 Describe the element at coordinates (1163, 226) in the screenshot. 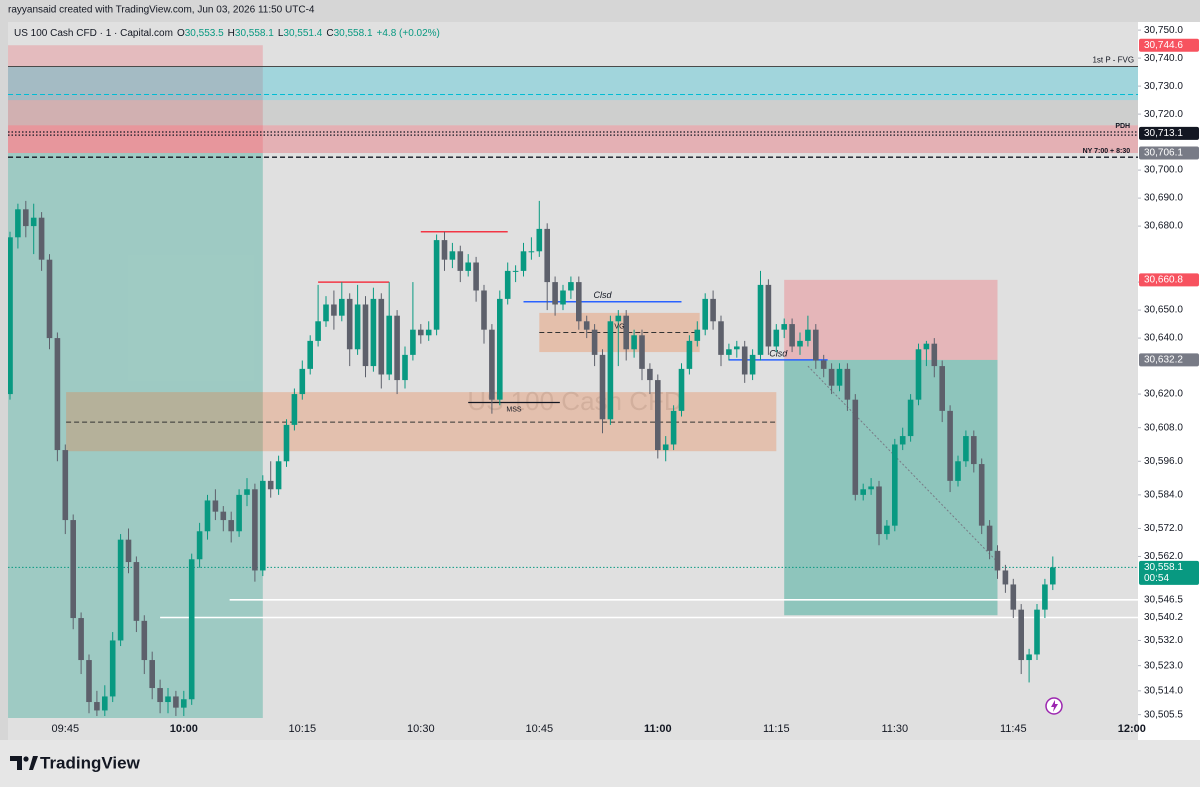

I see `y-tick-label: 30,680.0` at that location.